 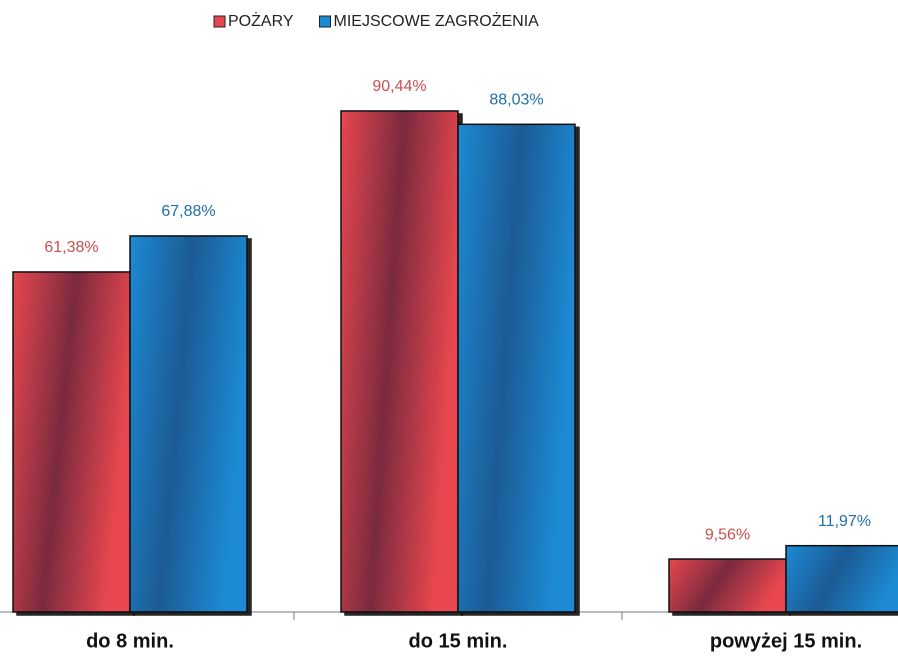 I want to click on legend-label: MIEJSCOWE ZAGROŻENIA, so click(x=437, y=20).